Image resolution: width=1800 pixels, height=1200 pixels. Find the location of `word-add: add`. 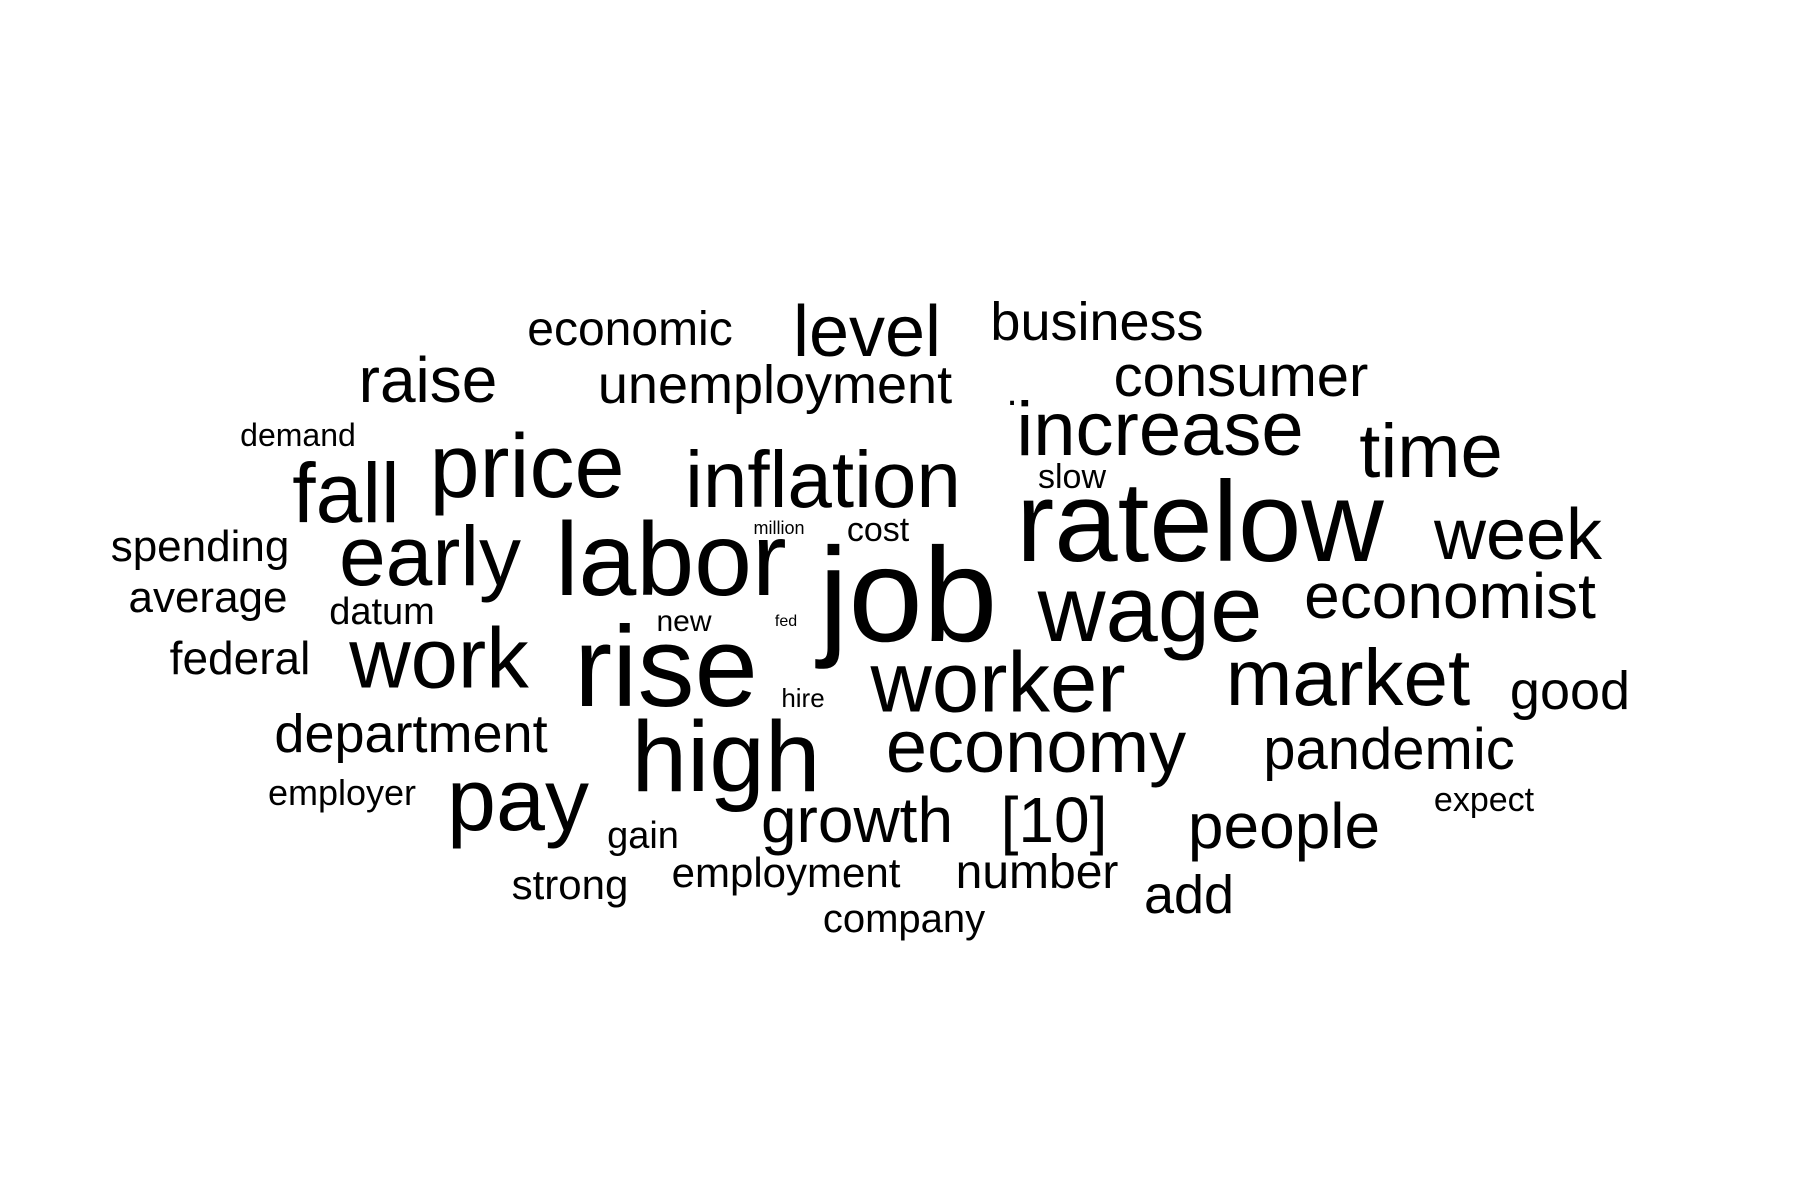

word-add: add is located at coordinates (1189, 895).